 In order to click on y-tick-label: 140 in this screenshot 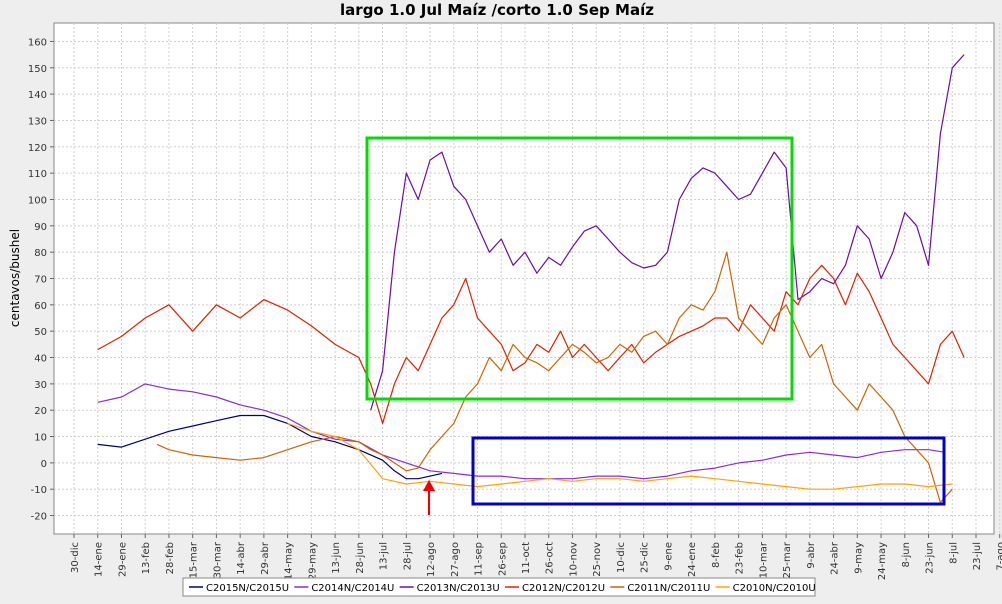, I will do `click(37, 95)`.